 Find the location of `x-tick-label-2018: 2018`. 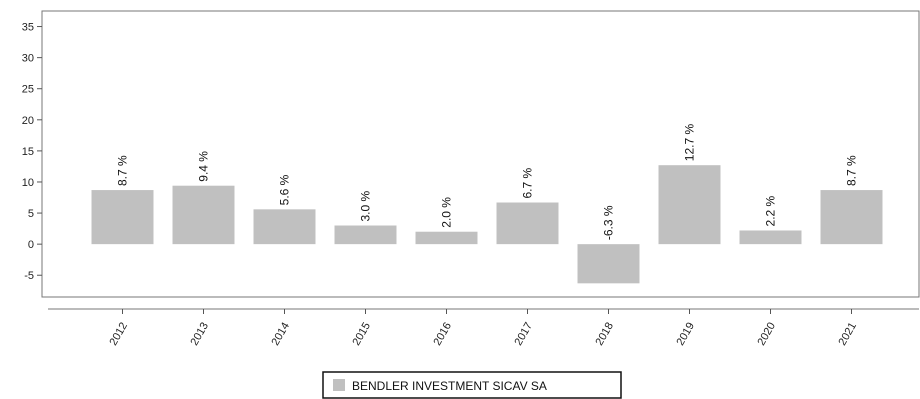

x-tick-label-2018: 2018 is located at coordinates (604, 334).